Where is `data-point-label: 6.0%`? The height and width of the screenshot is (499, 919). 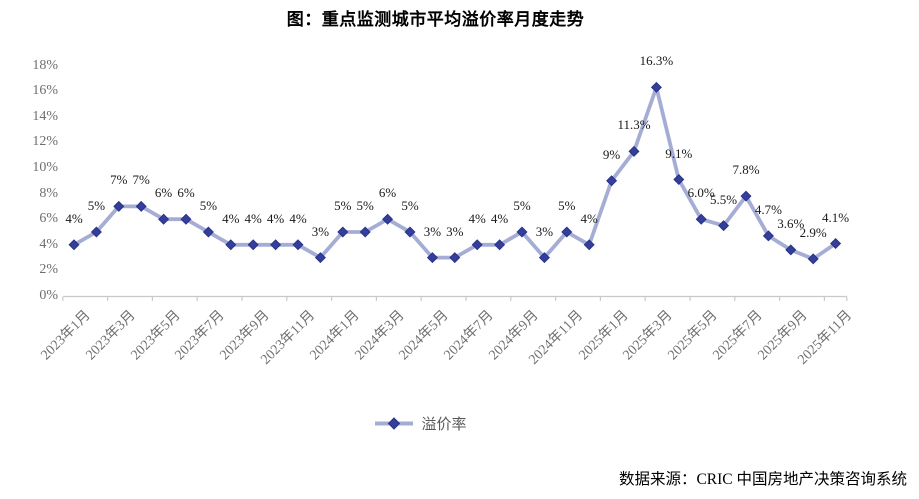
data-point-label: 6.0% is located at coordinates (701, 193).